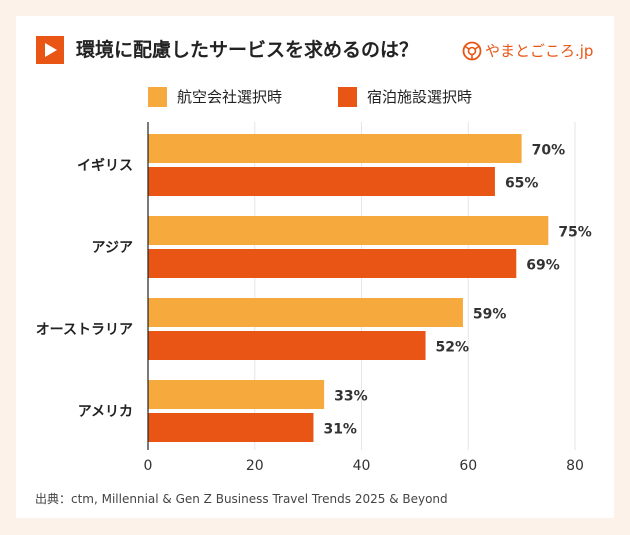  What do you see at coordinates (420, 97) in the screenshot?
I see `legend-label: 宿泊施設選択時` at bounding box center [420, 97].